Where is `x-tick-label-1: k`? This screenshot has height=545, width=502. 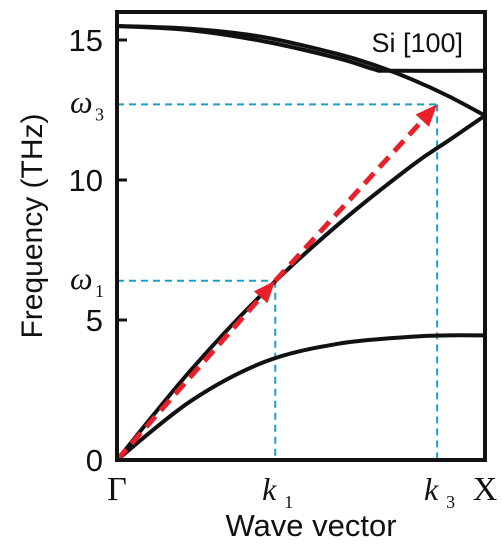 x-tick-label-1: k is located at coordinates (269, 489).